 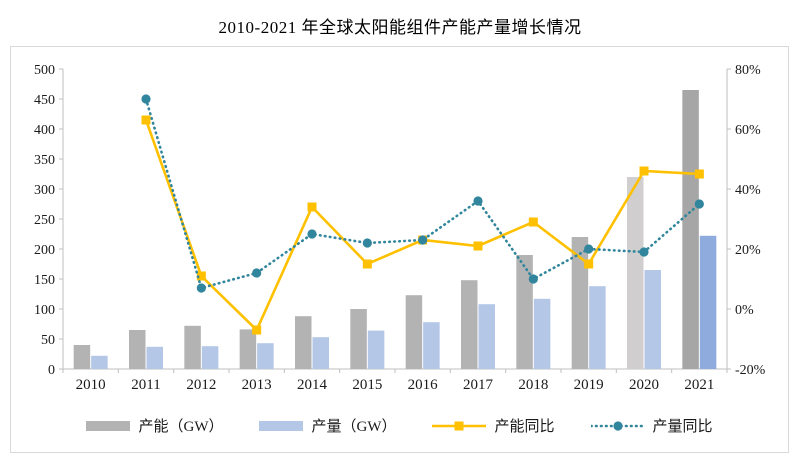 I want to click on left-axis-tick-label: 250, so click(x=44, y=220).